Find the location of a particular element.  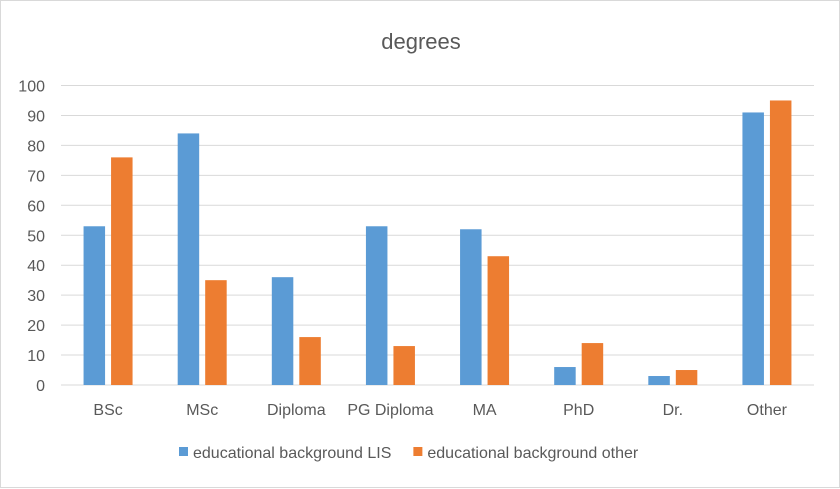

y-tick-label: 80 is located at coordinates (36, 146).